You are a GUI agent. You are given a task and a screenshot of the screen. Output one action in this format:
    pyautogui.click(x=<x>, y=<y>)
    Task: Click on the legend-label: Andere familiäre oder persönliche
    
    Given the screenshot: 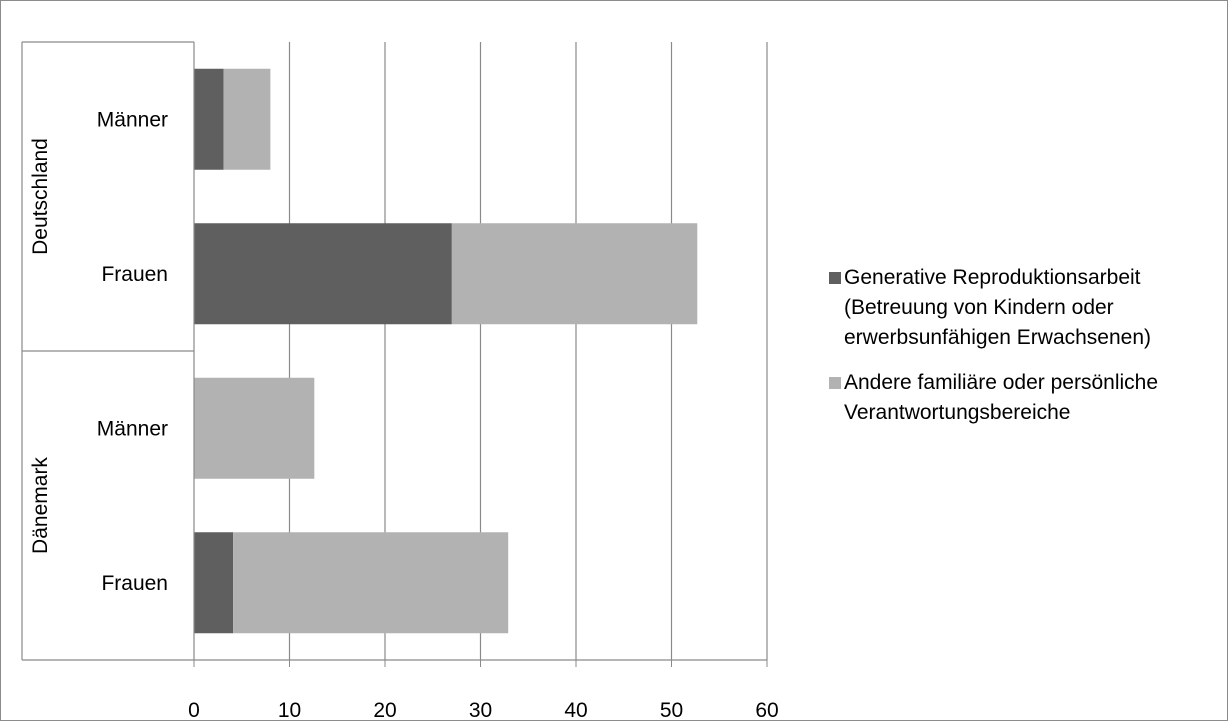 What is the action you would take?
    pyautogui.click(x=1001, y=382)
    